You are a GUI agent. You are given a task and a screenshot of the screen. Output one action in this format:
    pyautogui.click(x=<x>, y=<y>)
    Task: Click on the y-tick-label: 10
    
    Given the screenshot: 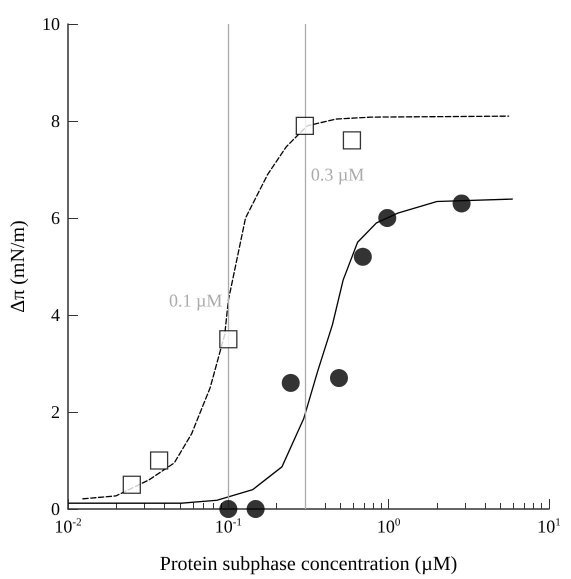 What is the action you would take?
    pyautogui.click(x=51, y=24)
    